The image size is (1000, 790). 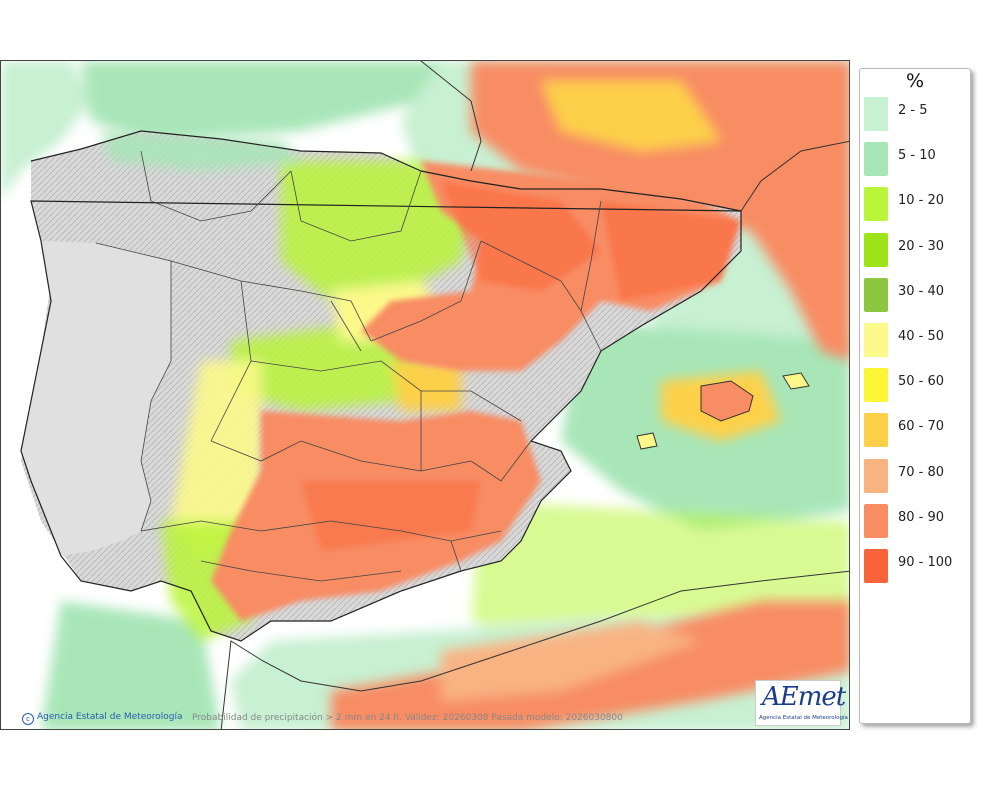 I want to click on legend-item: 40 - 50, so click(x=916, y=339).